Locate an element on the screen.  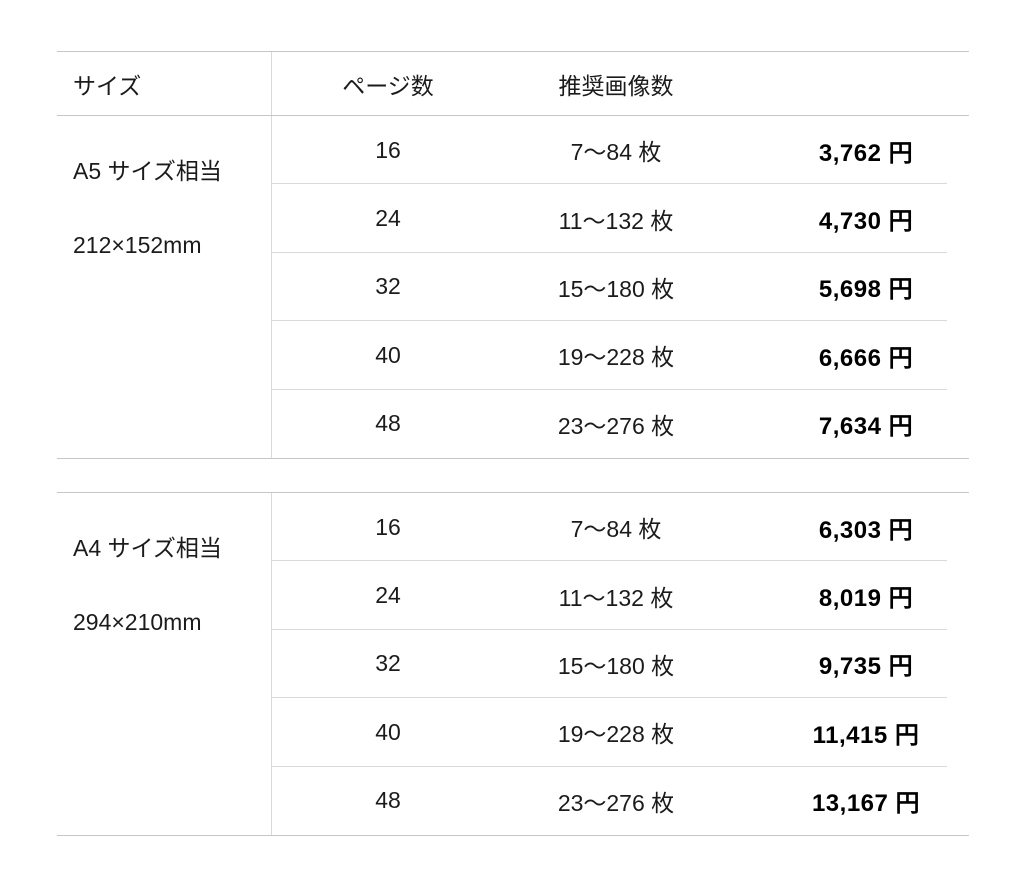
table-row: 32 15〜180 枚 9,735 円 is located at coordinates (620, 664).